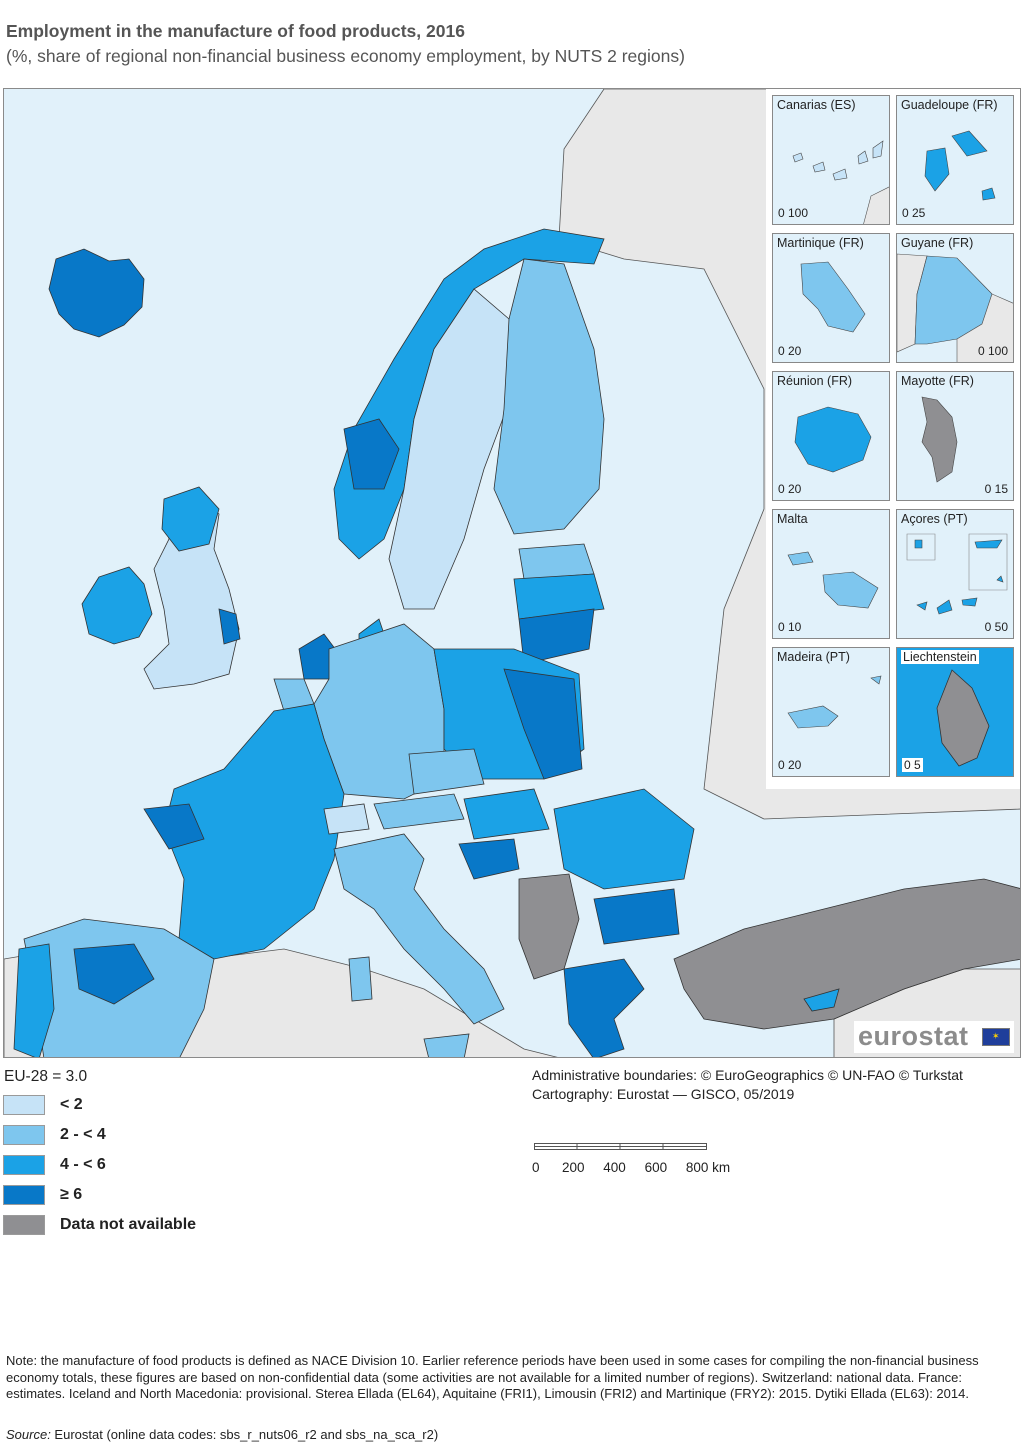 The height and width of the screenshot is (1449, 1024). Describe the element at coordinates (816, 105) in the screenshot. I see `inset-title: Canarias (ES)` at that location.